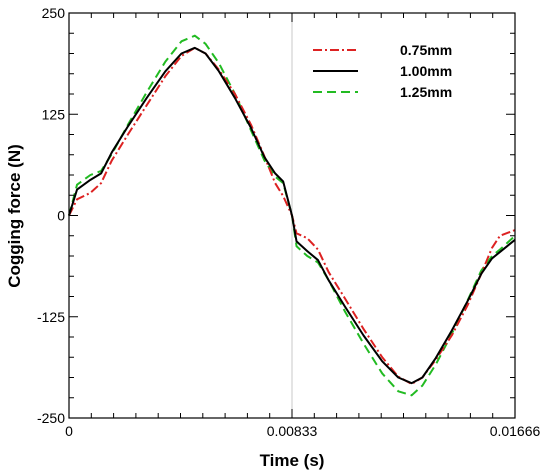 This screenshot has width=550, height=476. What do you see at coordinates (426, 71) in the screenshot?
I see `legend-label: 1.00mm` at bounding box center [426, 71].